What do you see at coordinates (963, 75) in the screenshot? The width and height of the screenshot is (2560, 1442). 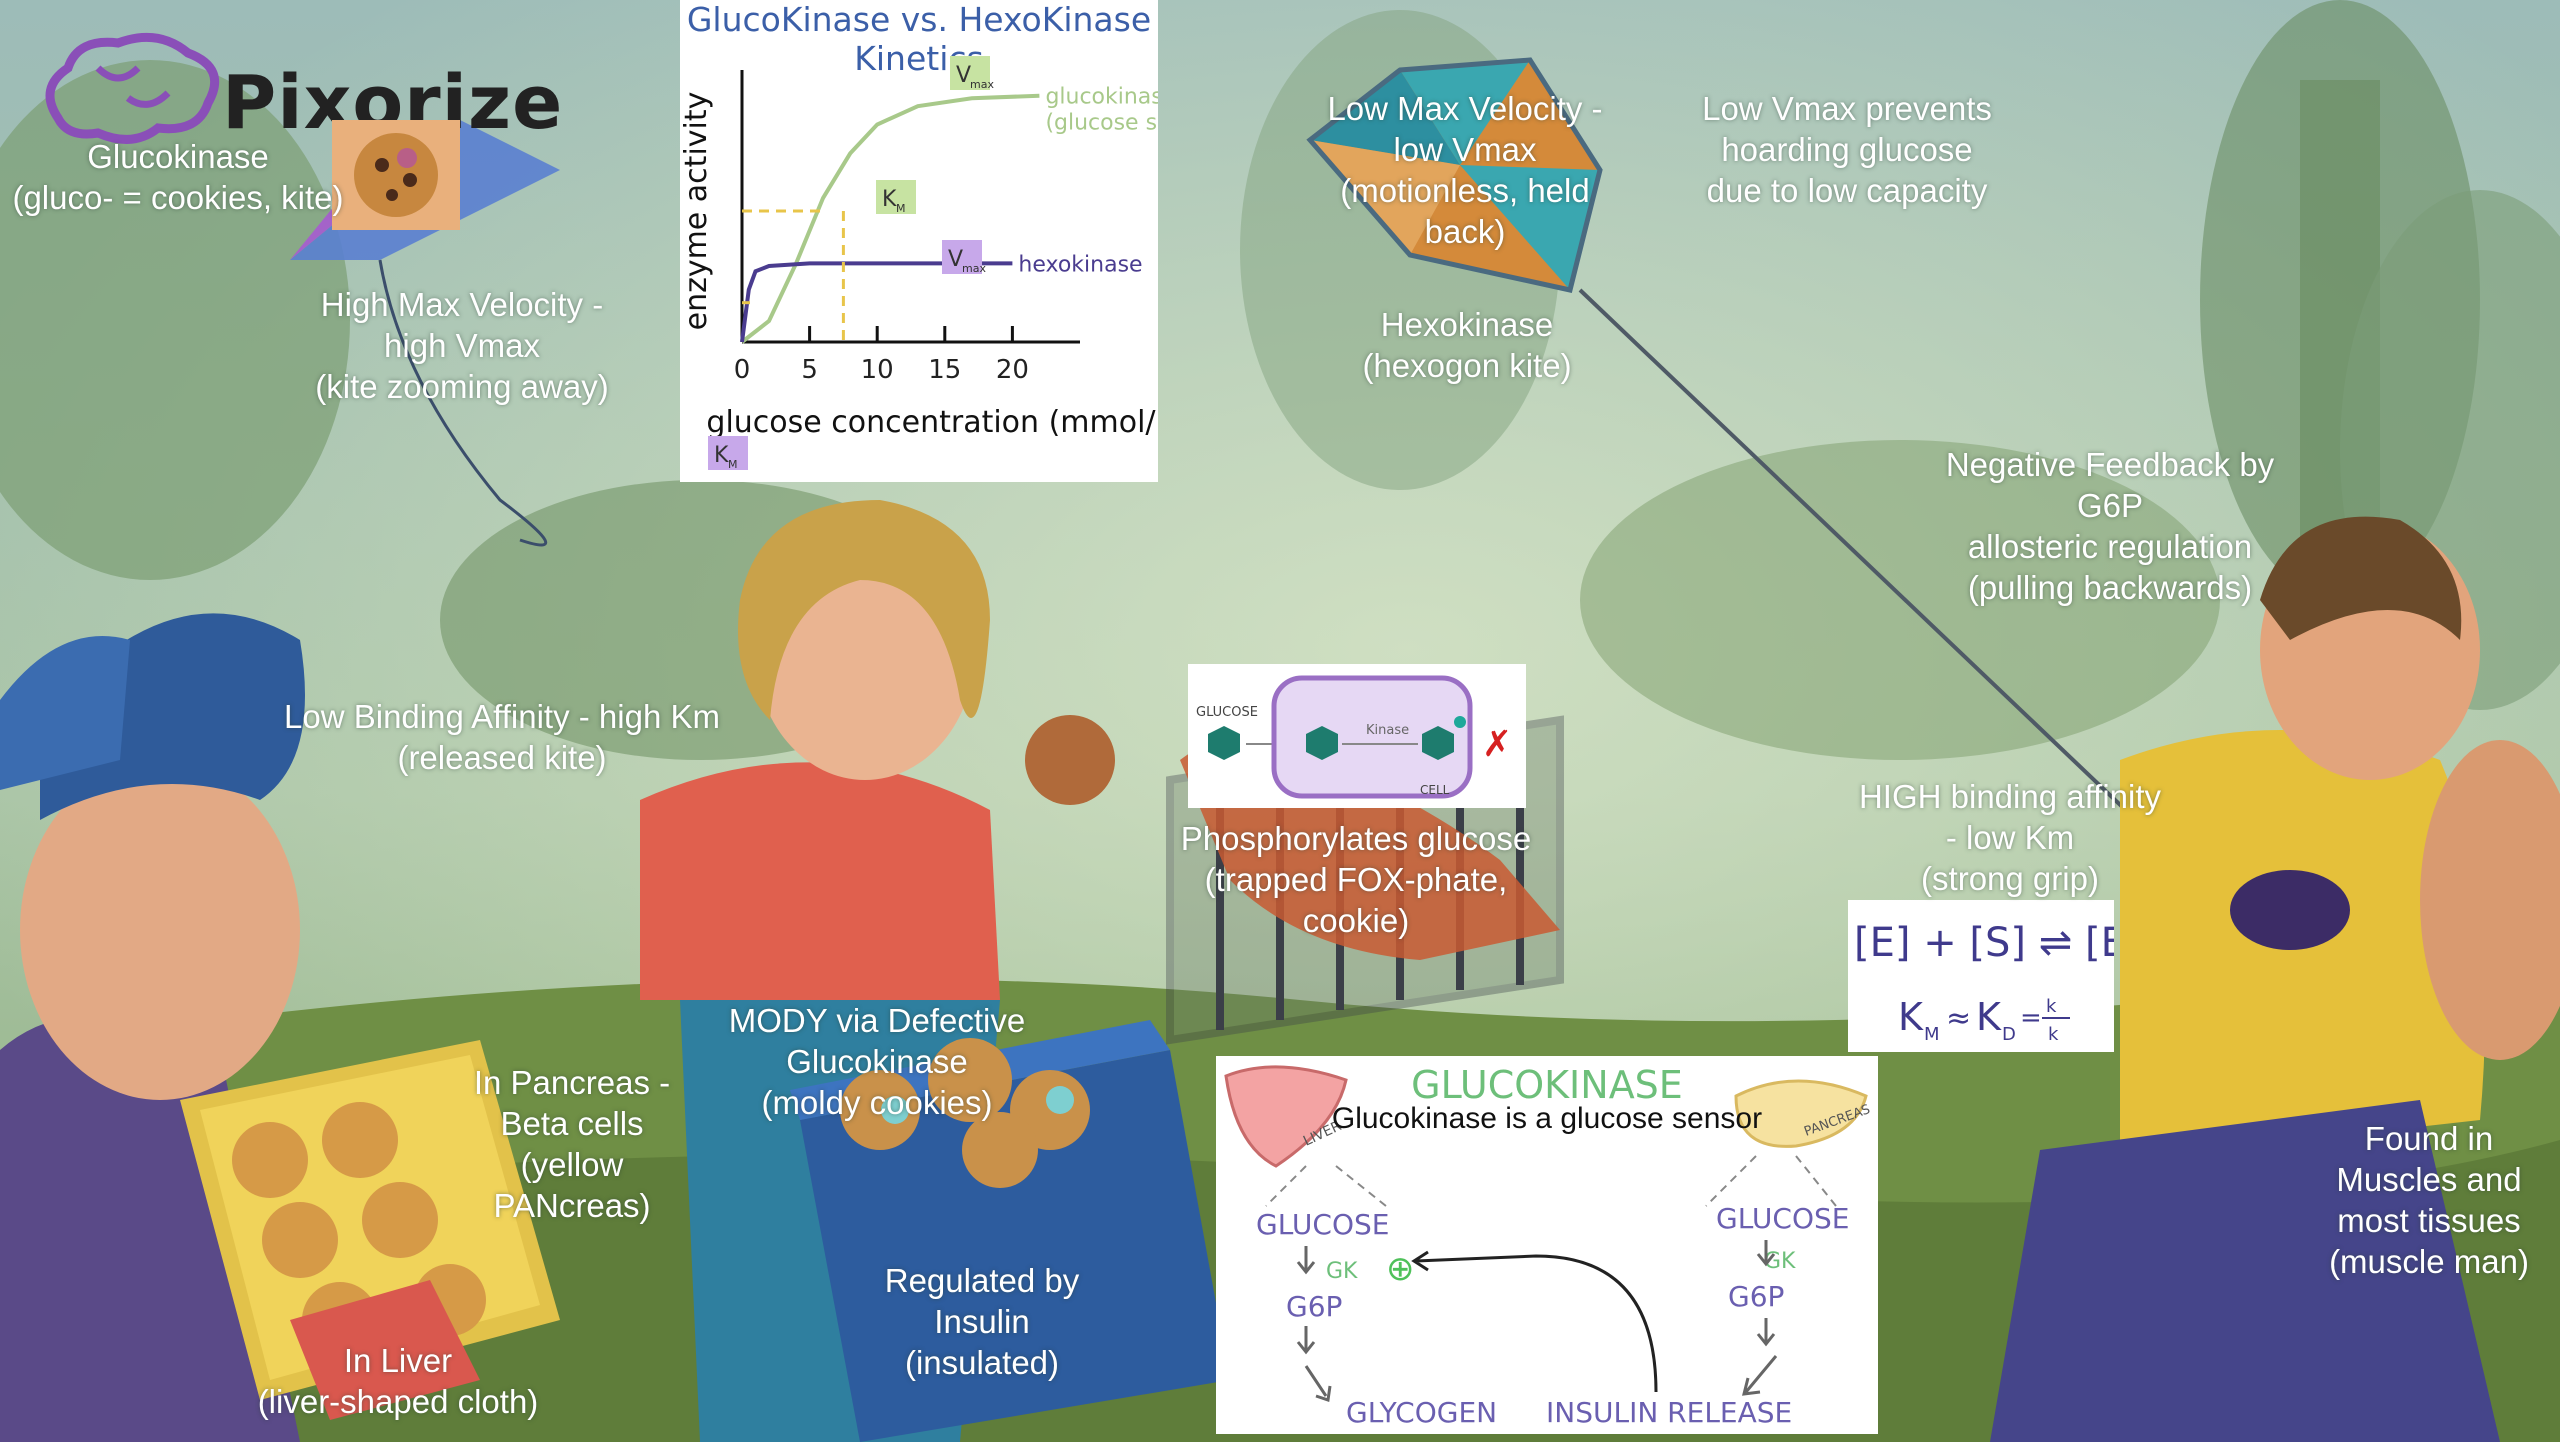 I see `gk-vmax-badge-main: V` at bounding box center [963, 75].